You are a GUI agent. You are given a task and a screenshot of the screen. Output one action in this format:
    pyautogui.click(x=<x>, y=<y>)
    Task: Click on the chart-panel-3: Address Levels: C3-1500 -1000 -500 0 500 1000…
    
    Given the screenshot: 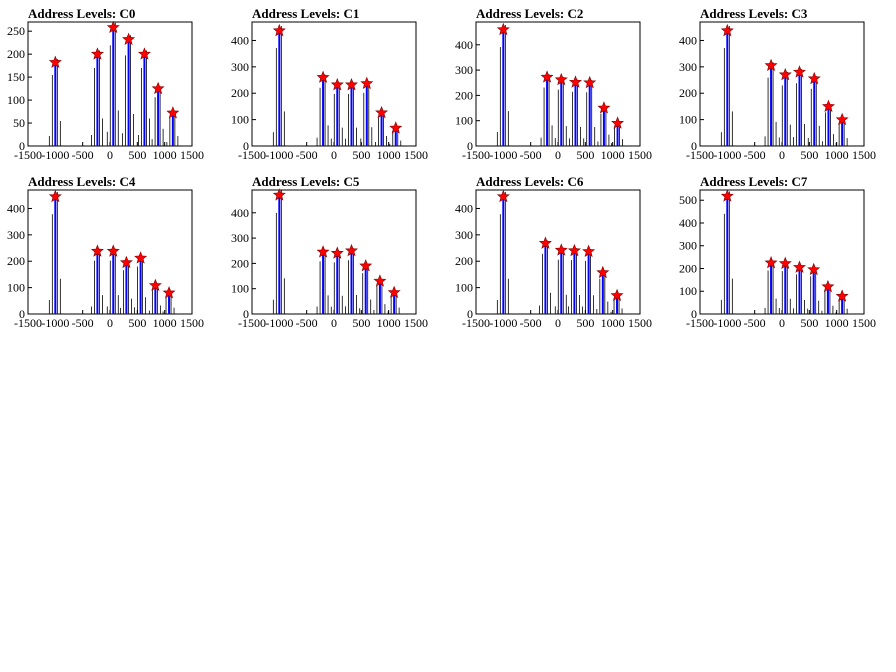 What is the action you would take?
    pyautogui.click(x=777, y=84)
    